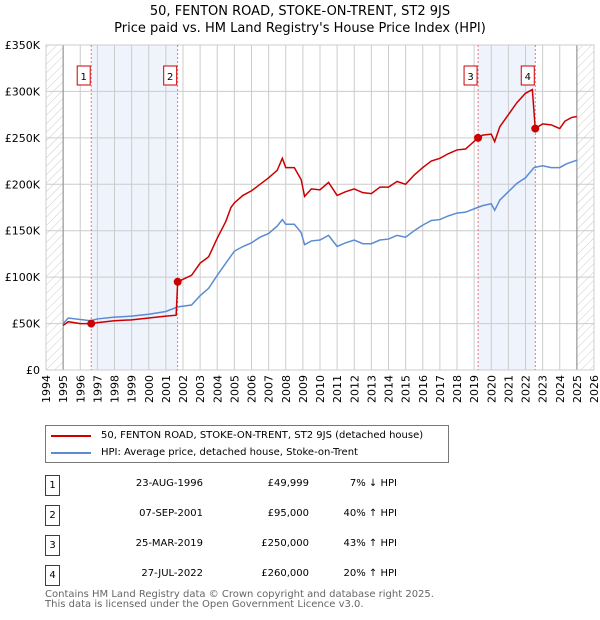 The image size is (600, 620). Describe the element at coordinates (71, 435) in the screenshot. I see `legend-swatch-red` at that location.